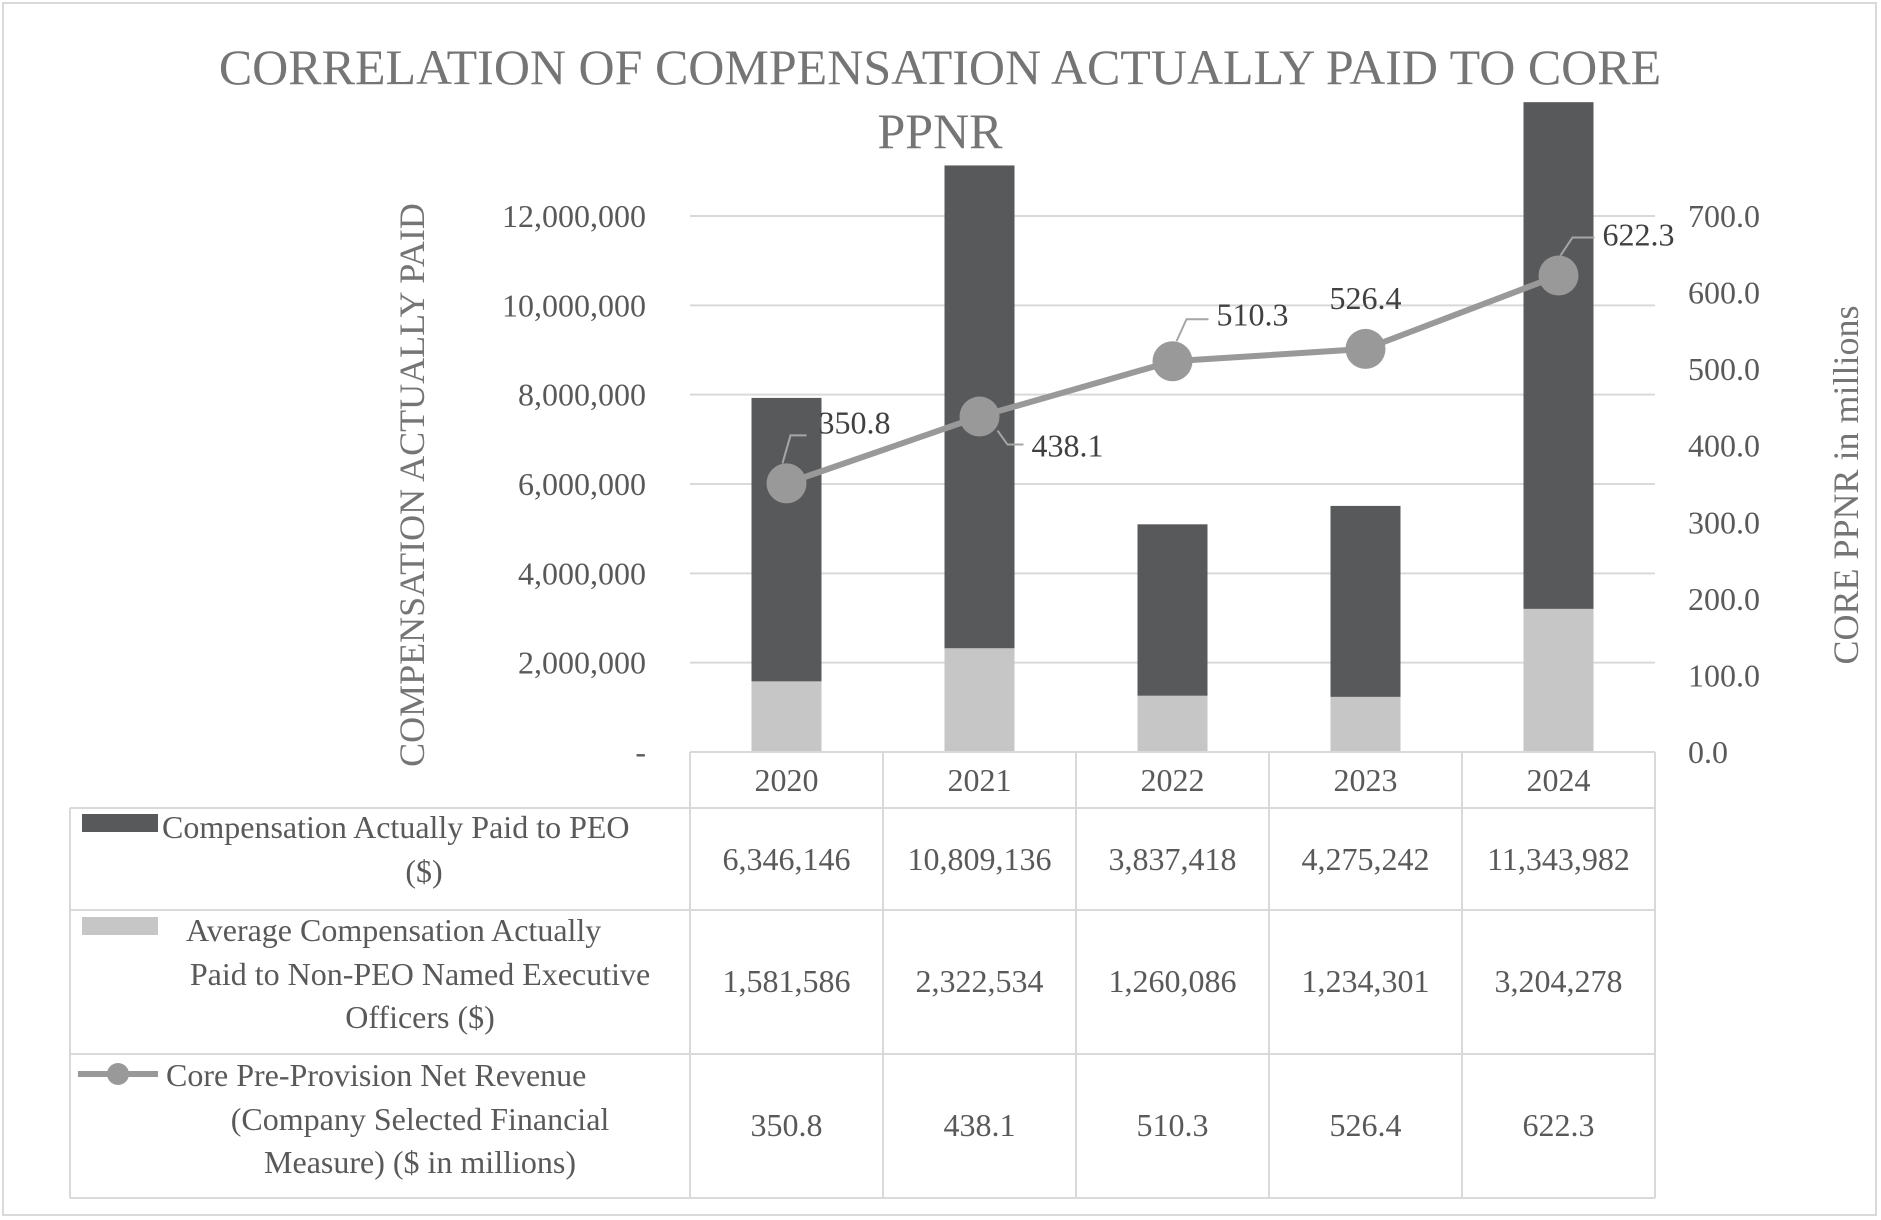 This screenshot has height=1220, width=1881. I want to click on legend-key-non-peo, so click(120, 926).